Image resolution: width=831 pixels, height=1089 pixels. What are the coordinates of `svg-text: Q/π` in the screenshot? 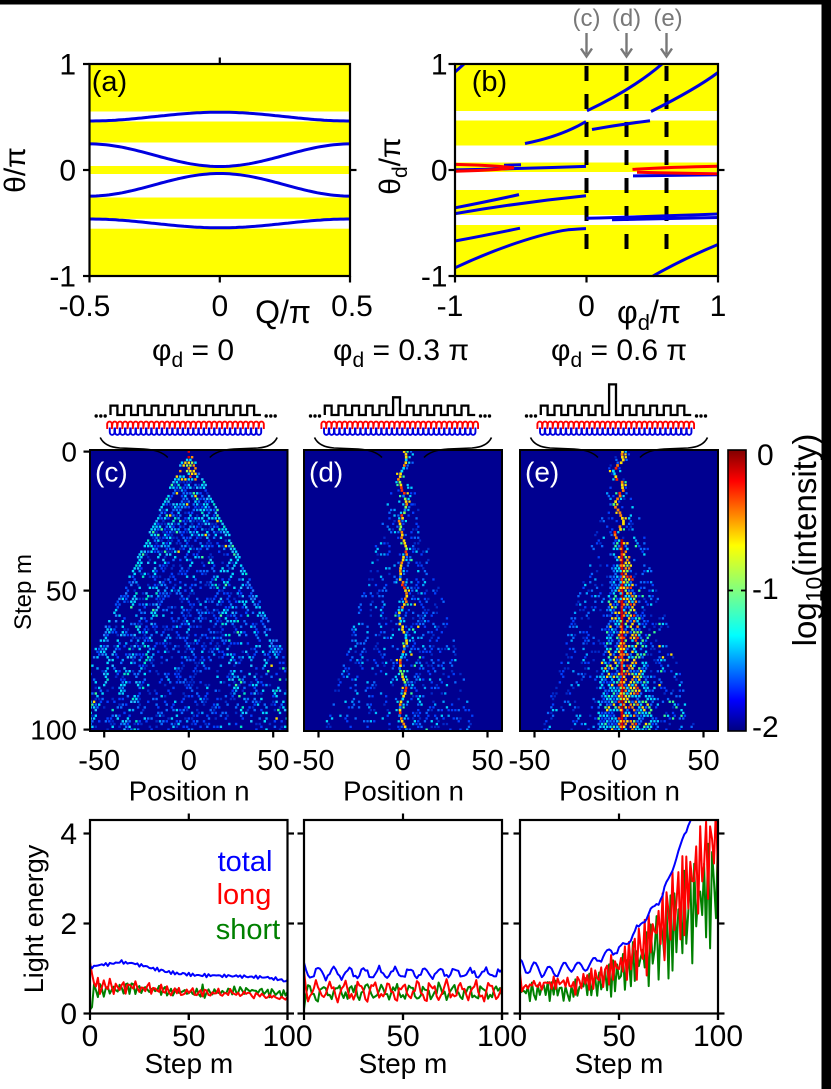 It's located at (283, 312).